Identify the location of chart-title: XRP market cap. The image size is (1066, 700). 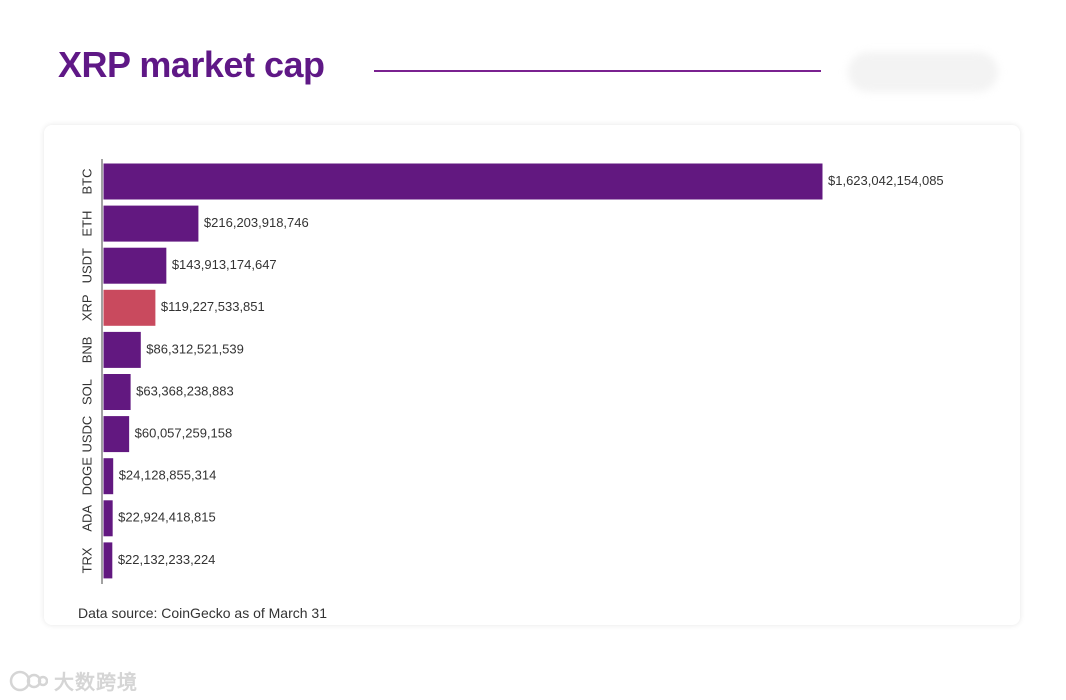
(191, 64).